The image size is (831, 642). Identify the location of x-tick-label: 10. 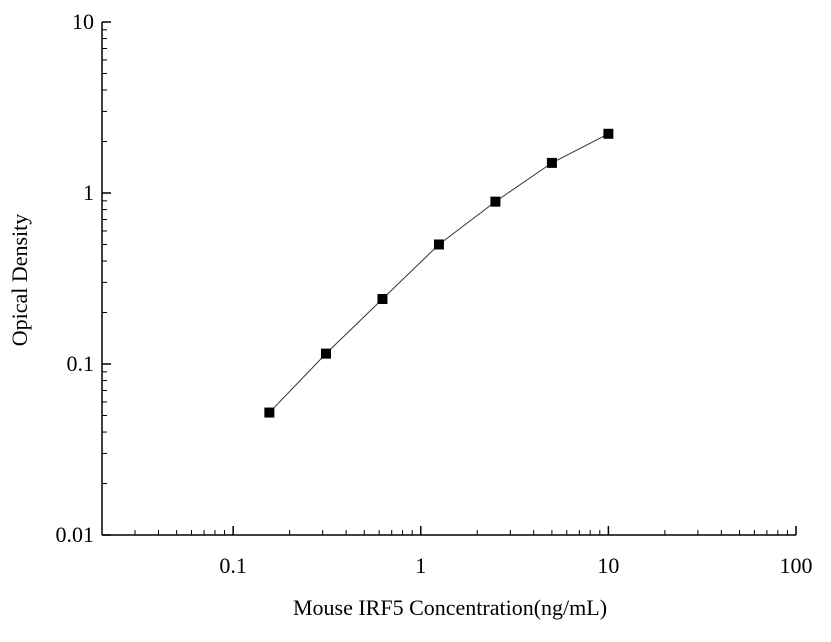
(608, 565).